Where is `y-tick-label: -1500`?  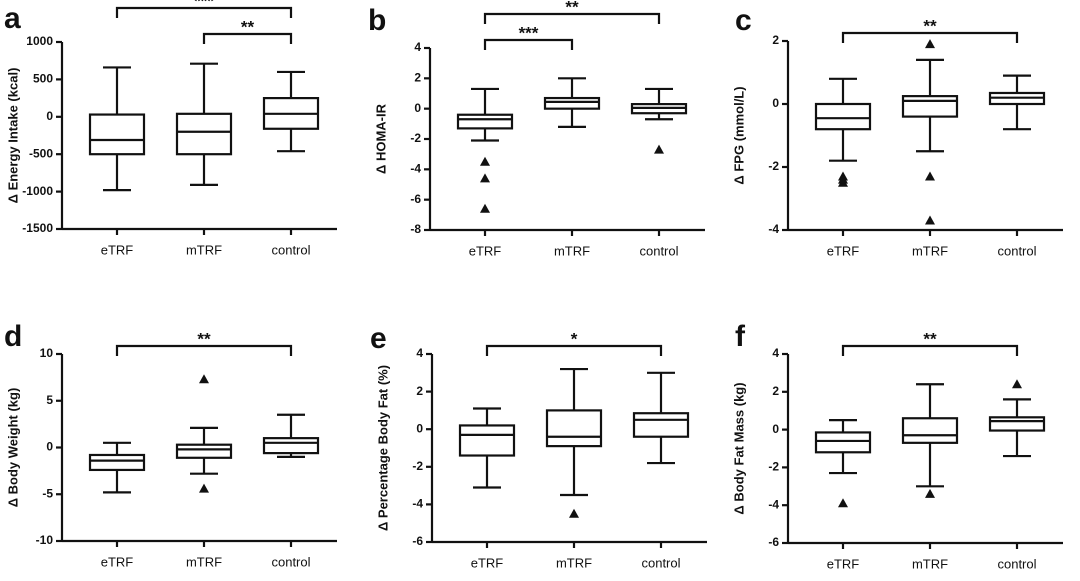 y-tick-label: -1500 is located at coordinates (37, 228).